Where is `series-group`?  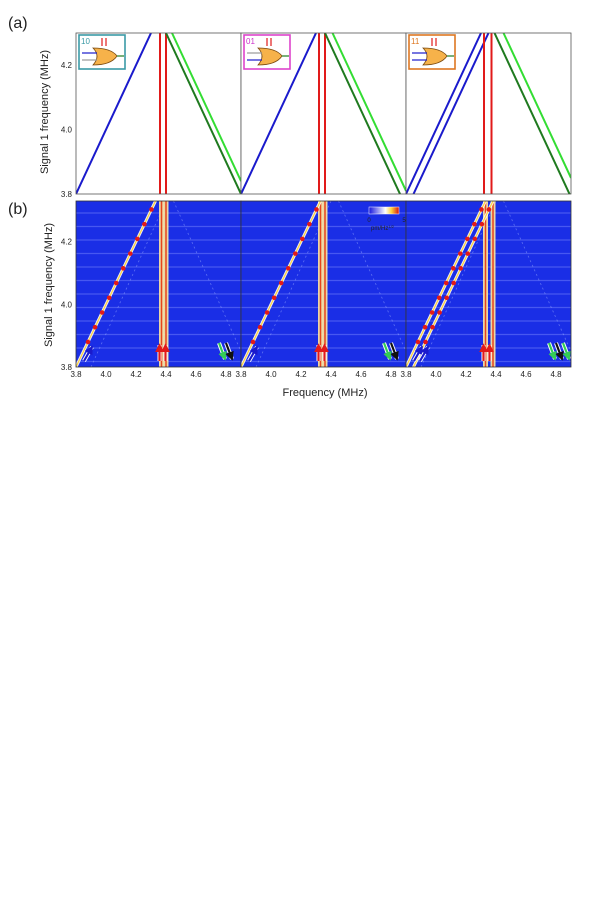 series-group is located at coordinates (488, 113).